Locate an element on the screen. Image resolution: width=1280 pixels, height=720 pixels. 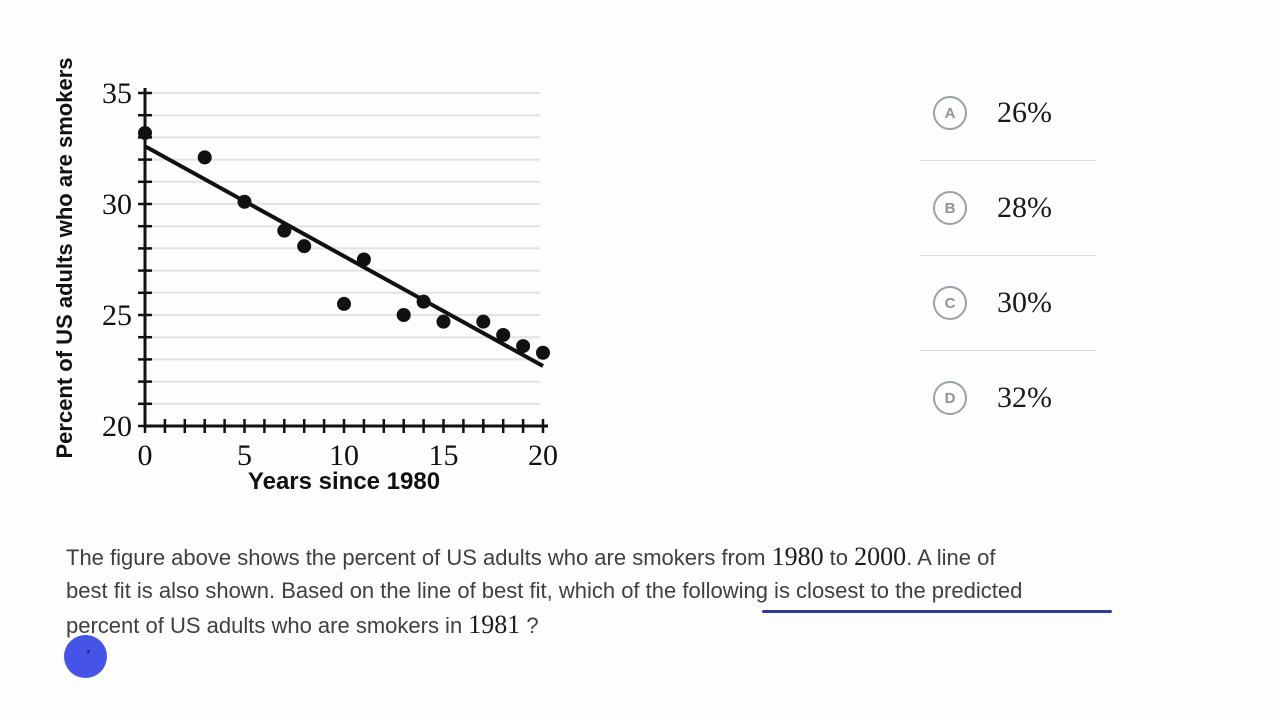
option-c-value: 30% is located at coordinates (1024, 302).